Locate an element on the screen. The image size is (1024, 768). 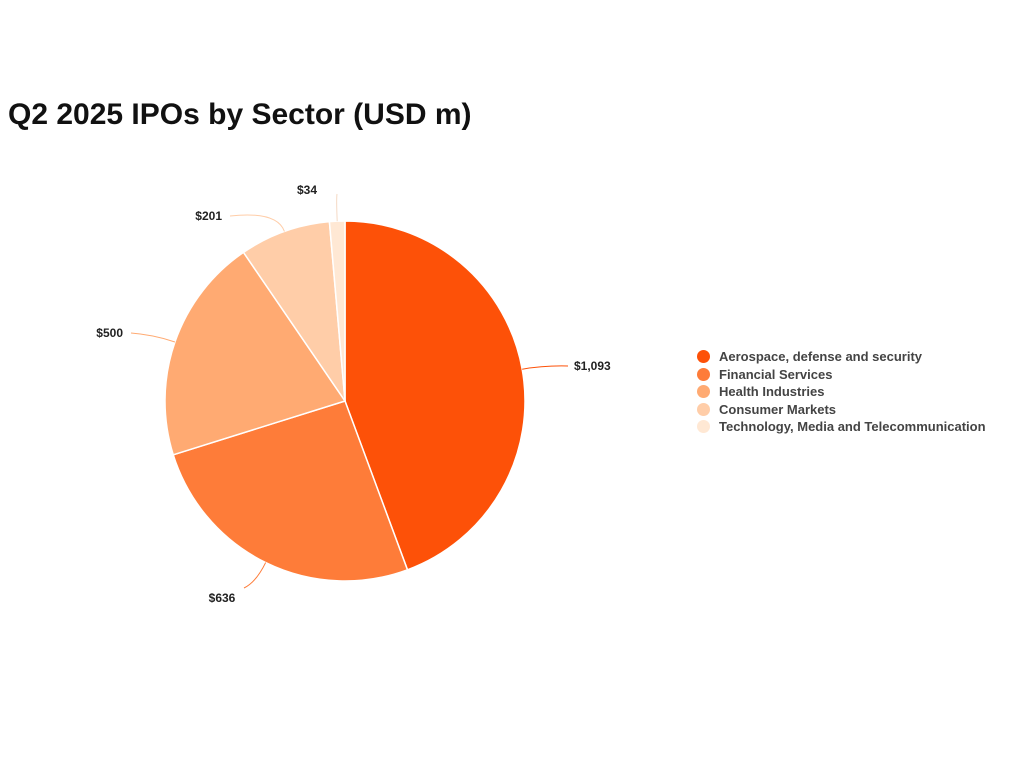
chart-title: Q2 2025 IPOs by Sector (USD m) is located at coordinates (240, 114).